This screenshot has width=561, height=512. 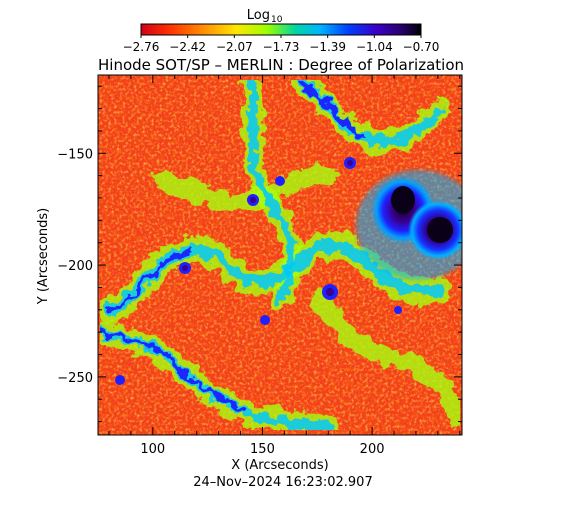 What do you see at coordinates (409, 225) in the screenshot?
I see `sunspot-region` at bounding box center [409, 225].